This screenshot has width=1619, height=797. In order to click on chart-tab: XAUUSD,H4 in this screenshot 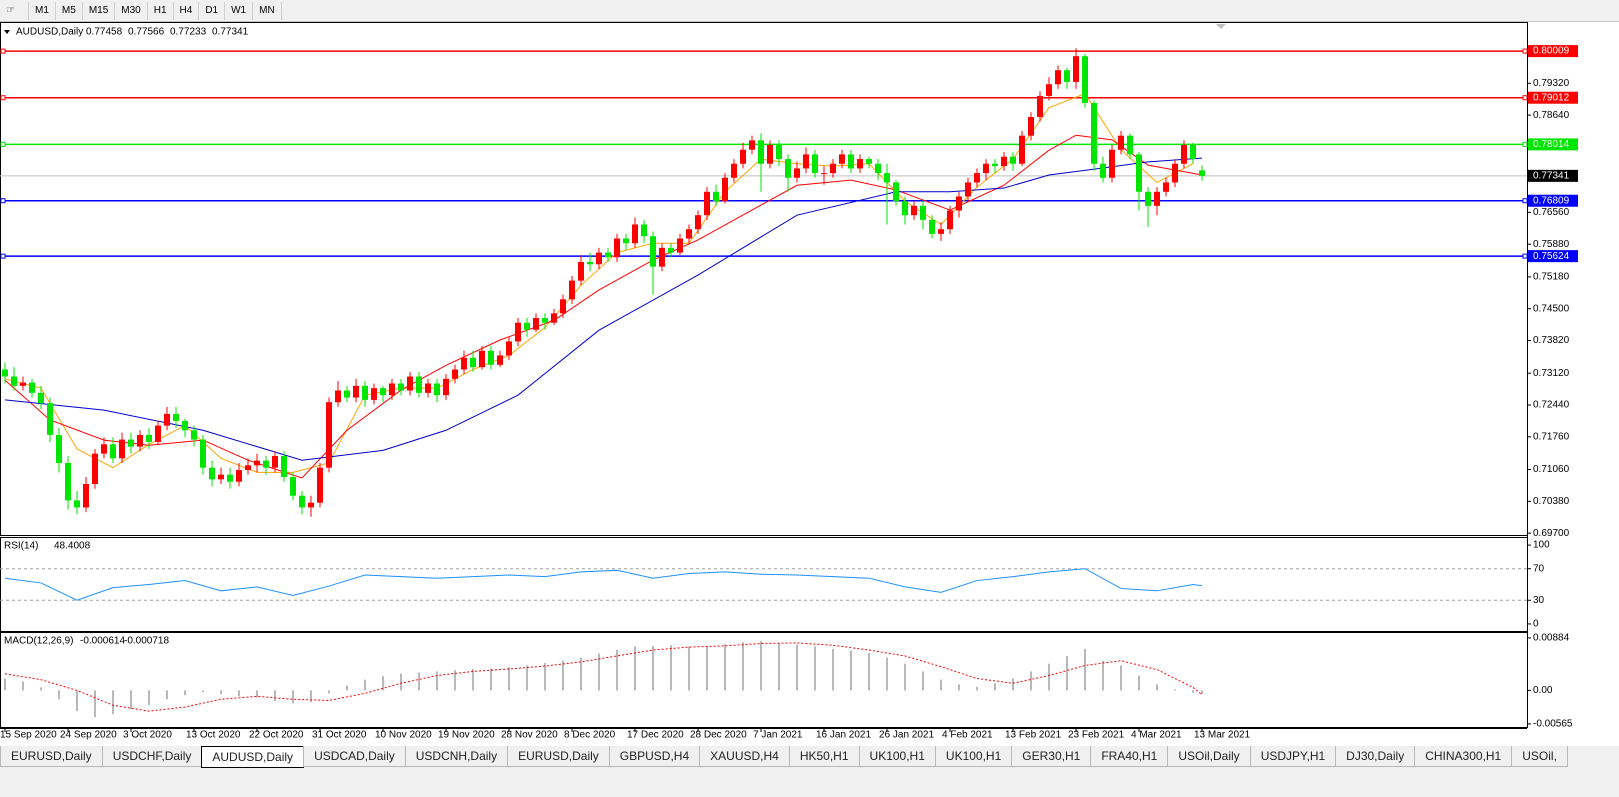, I will do `click(744, 756)`.